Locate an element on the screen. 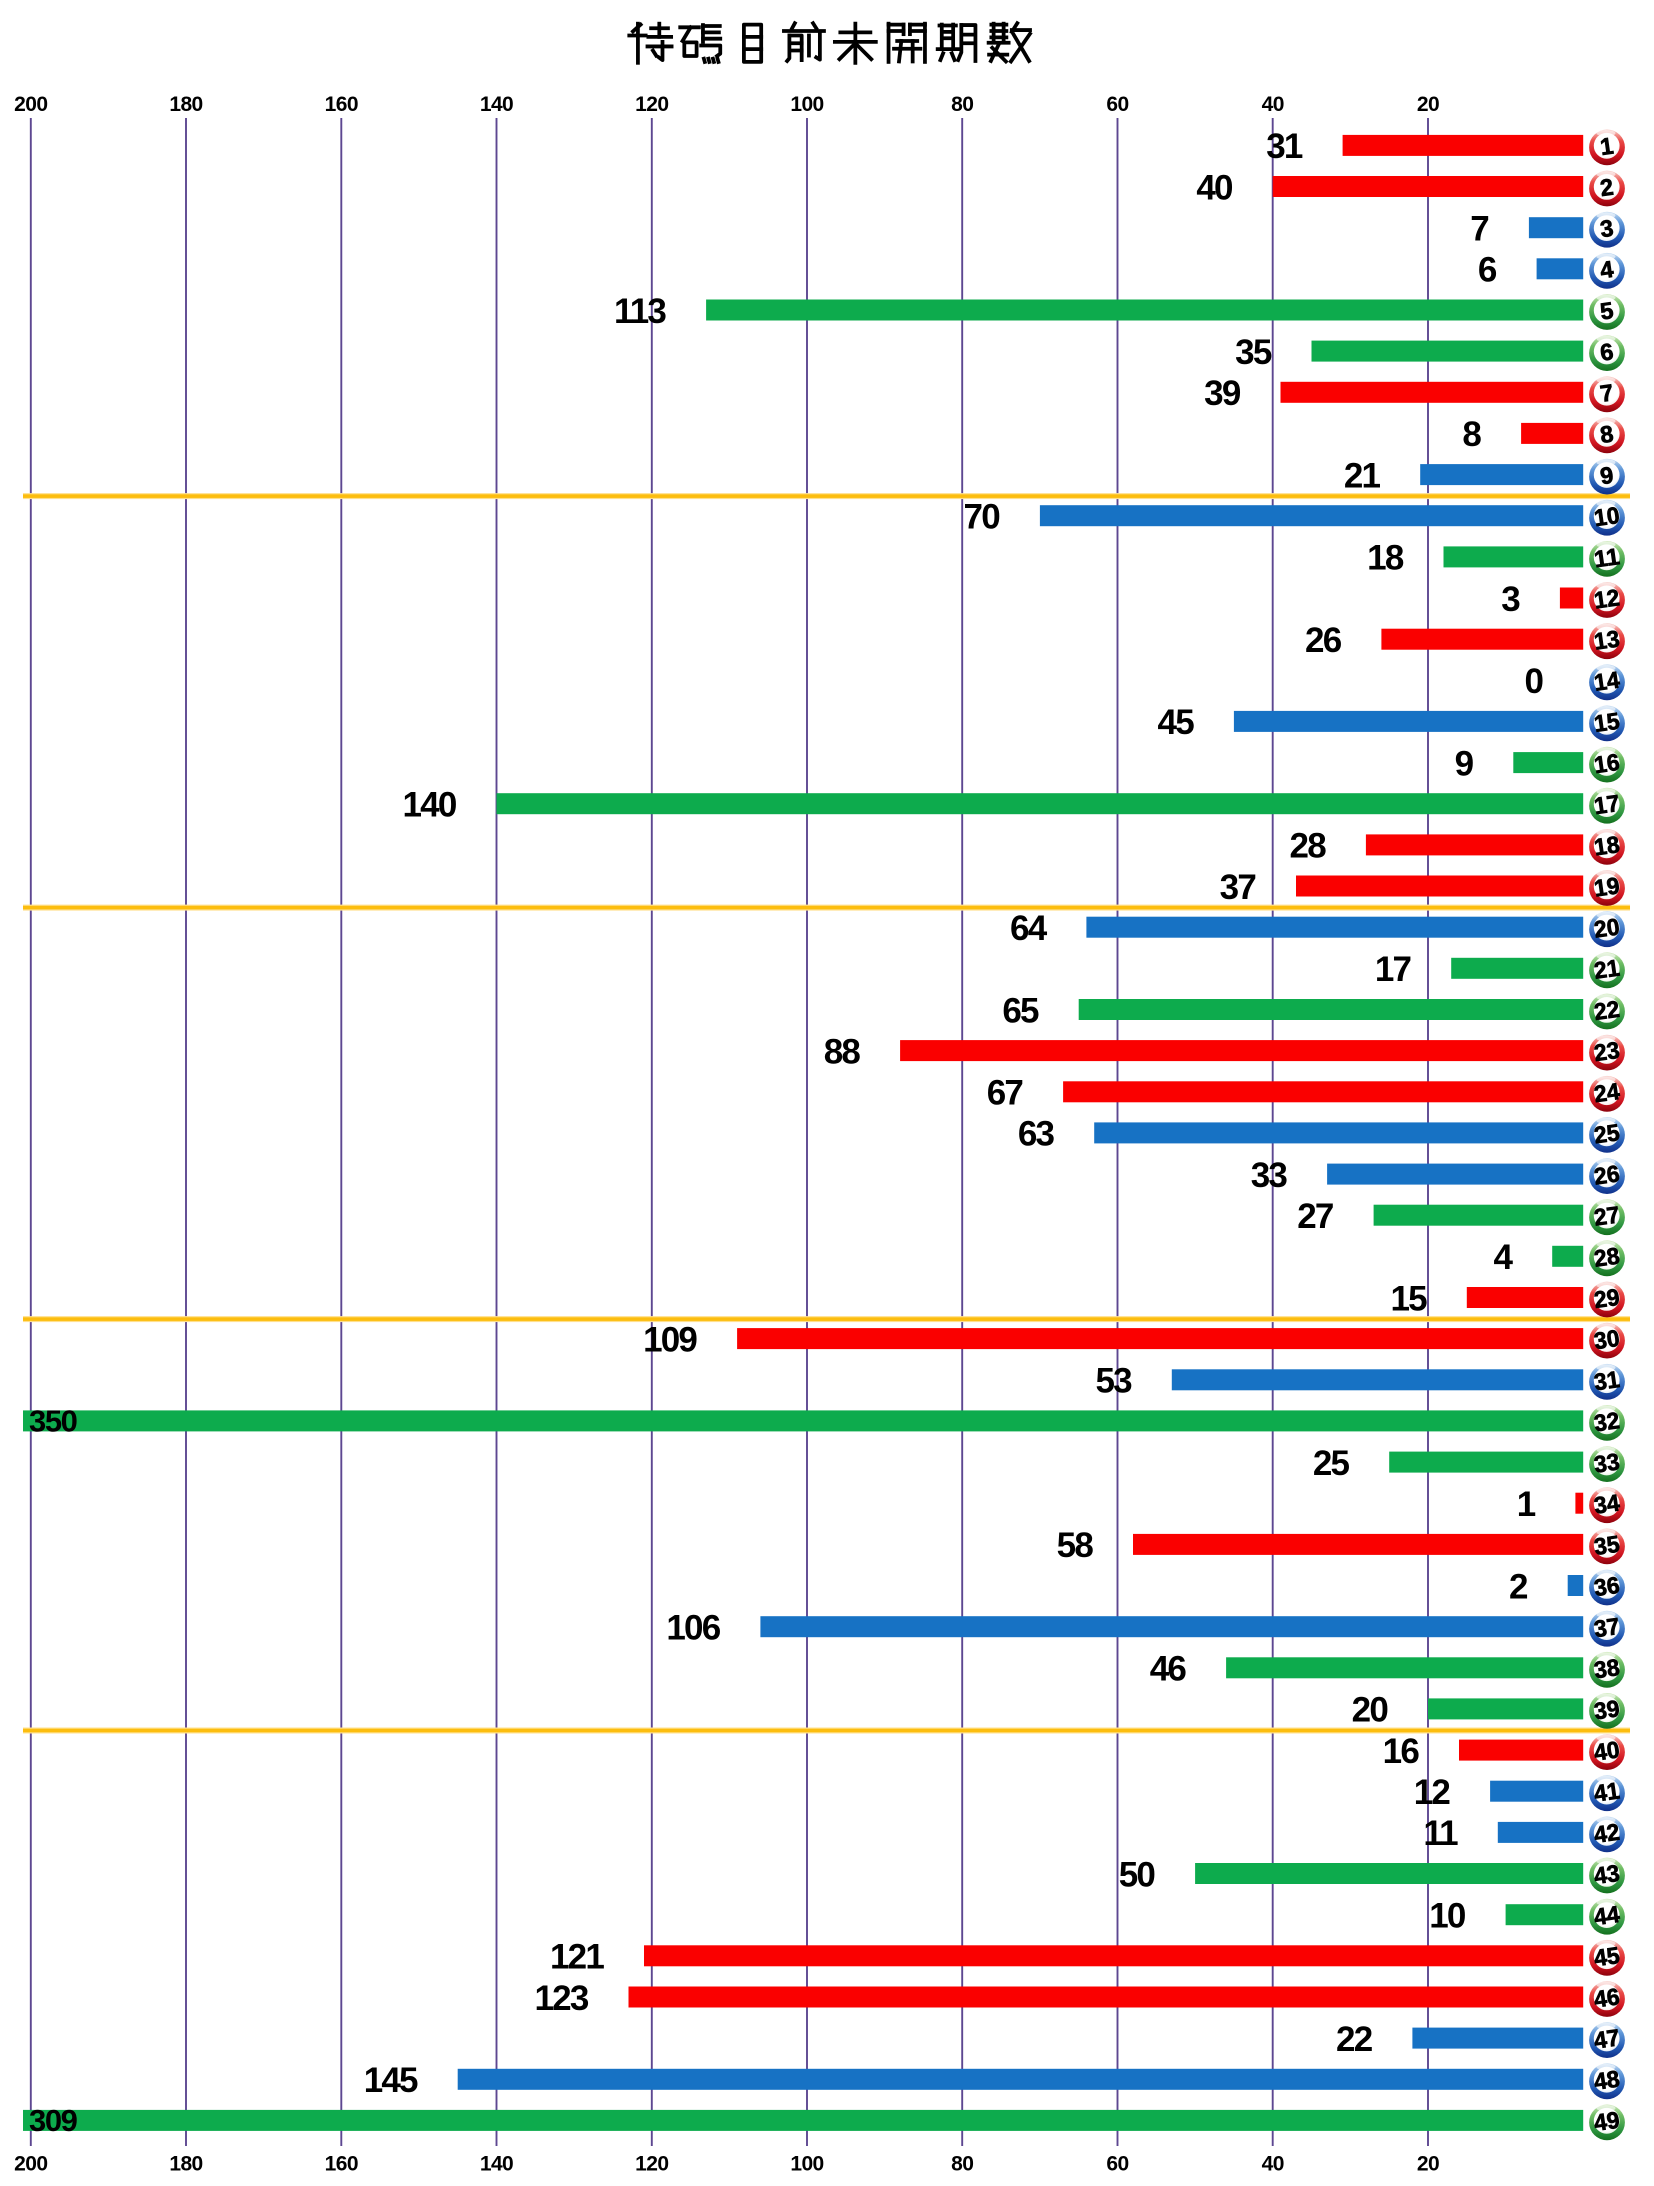 The image size is (1654, 2186). svg-text: 14 is located at coordinates (1606, 681).